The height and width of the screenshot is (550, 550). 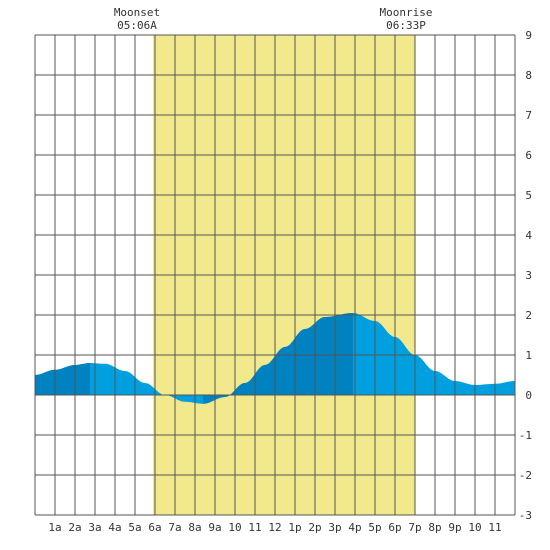 What do you see at coordinates (528, 195) in the screenshot?
I see `y-tick-label: 5` at bounding box center [528, 195].